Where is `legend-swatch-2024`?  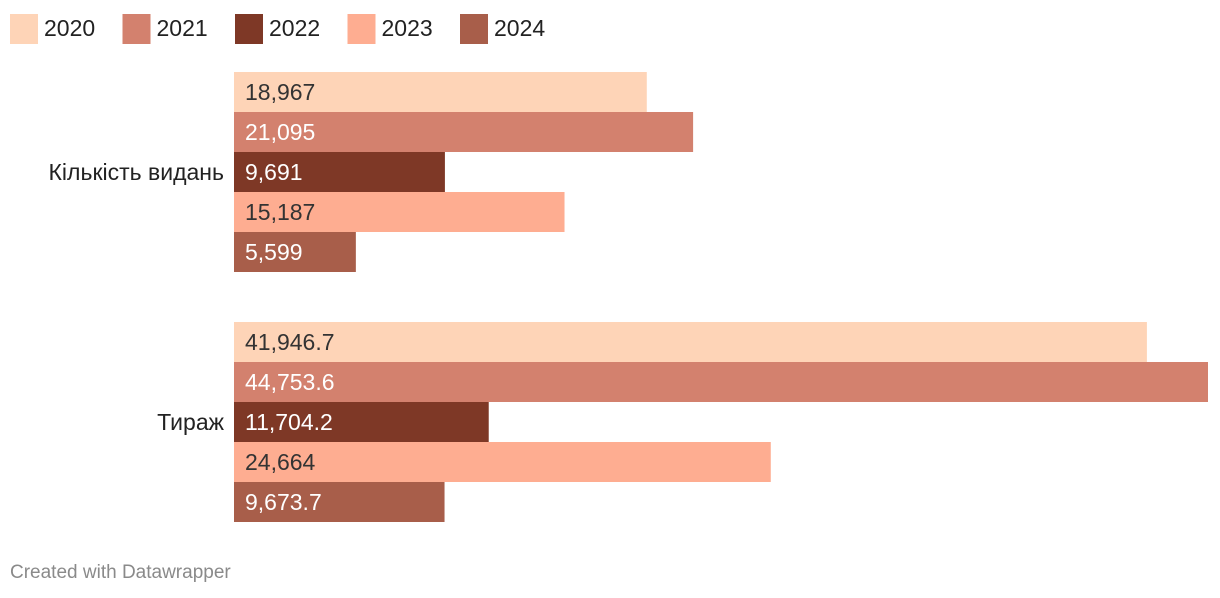
legend-swatch-2024 is located at coordinates (474, 29).